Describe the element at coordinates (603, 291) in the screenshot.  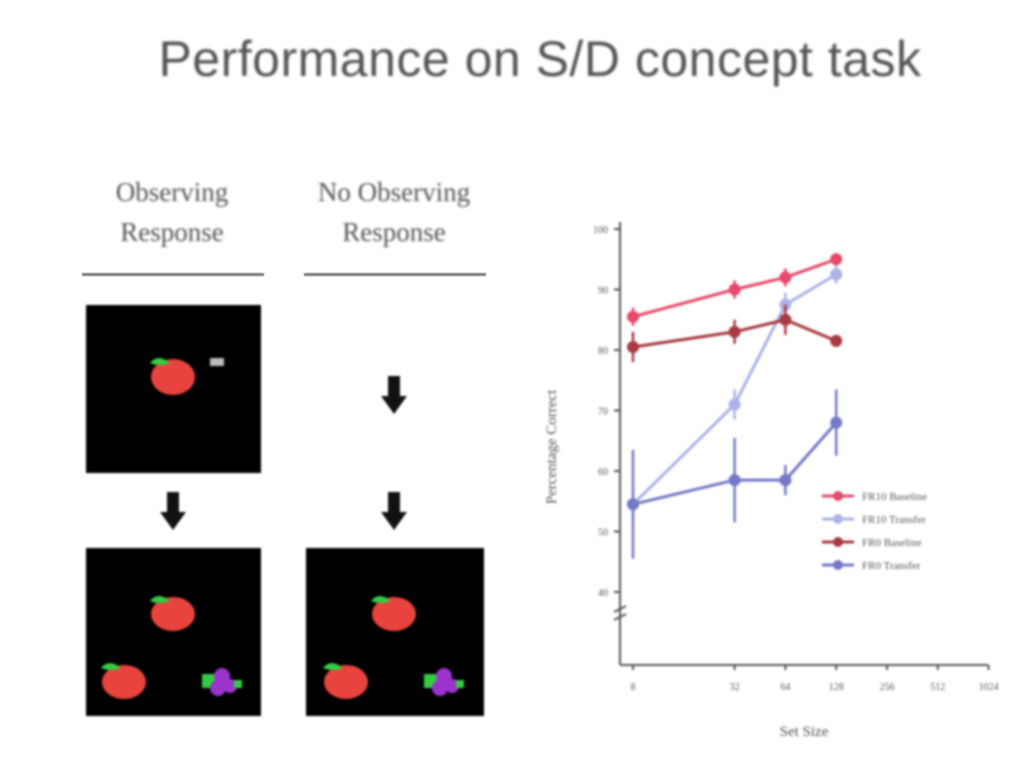
I see `y-tick-label: 90` at that location.